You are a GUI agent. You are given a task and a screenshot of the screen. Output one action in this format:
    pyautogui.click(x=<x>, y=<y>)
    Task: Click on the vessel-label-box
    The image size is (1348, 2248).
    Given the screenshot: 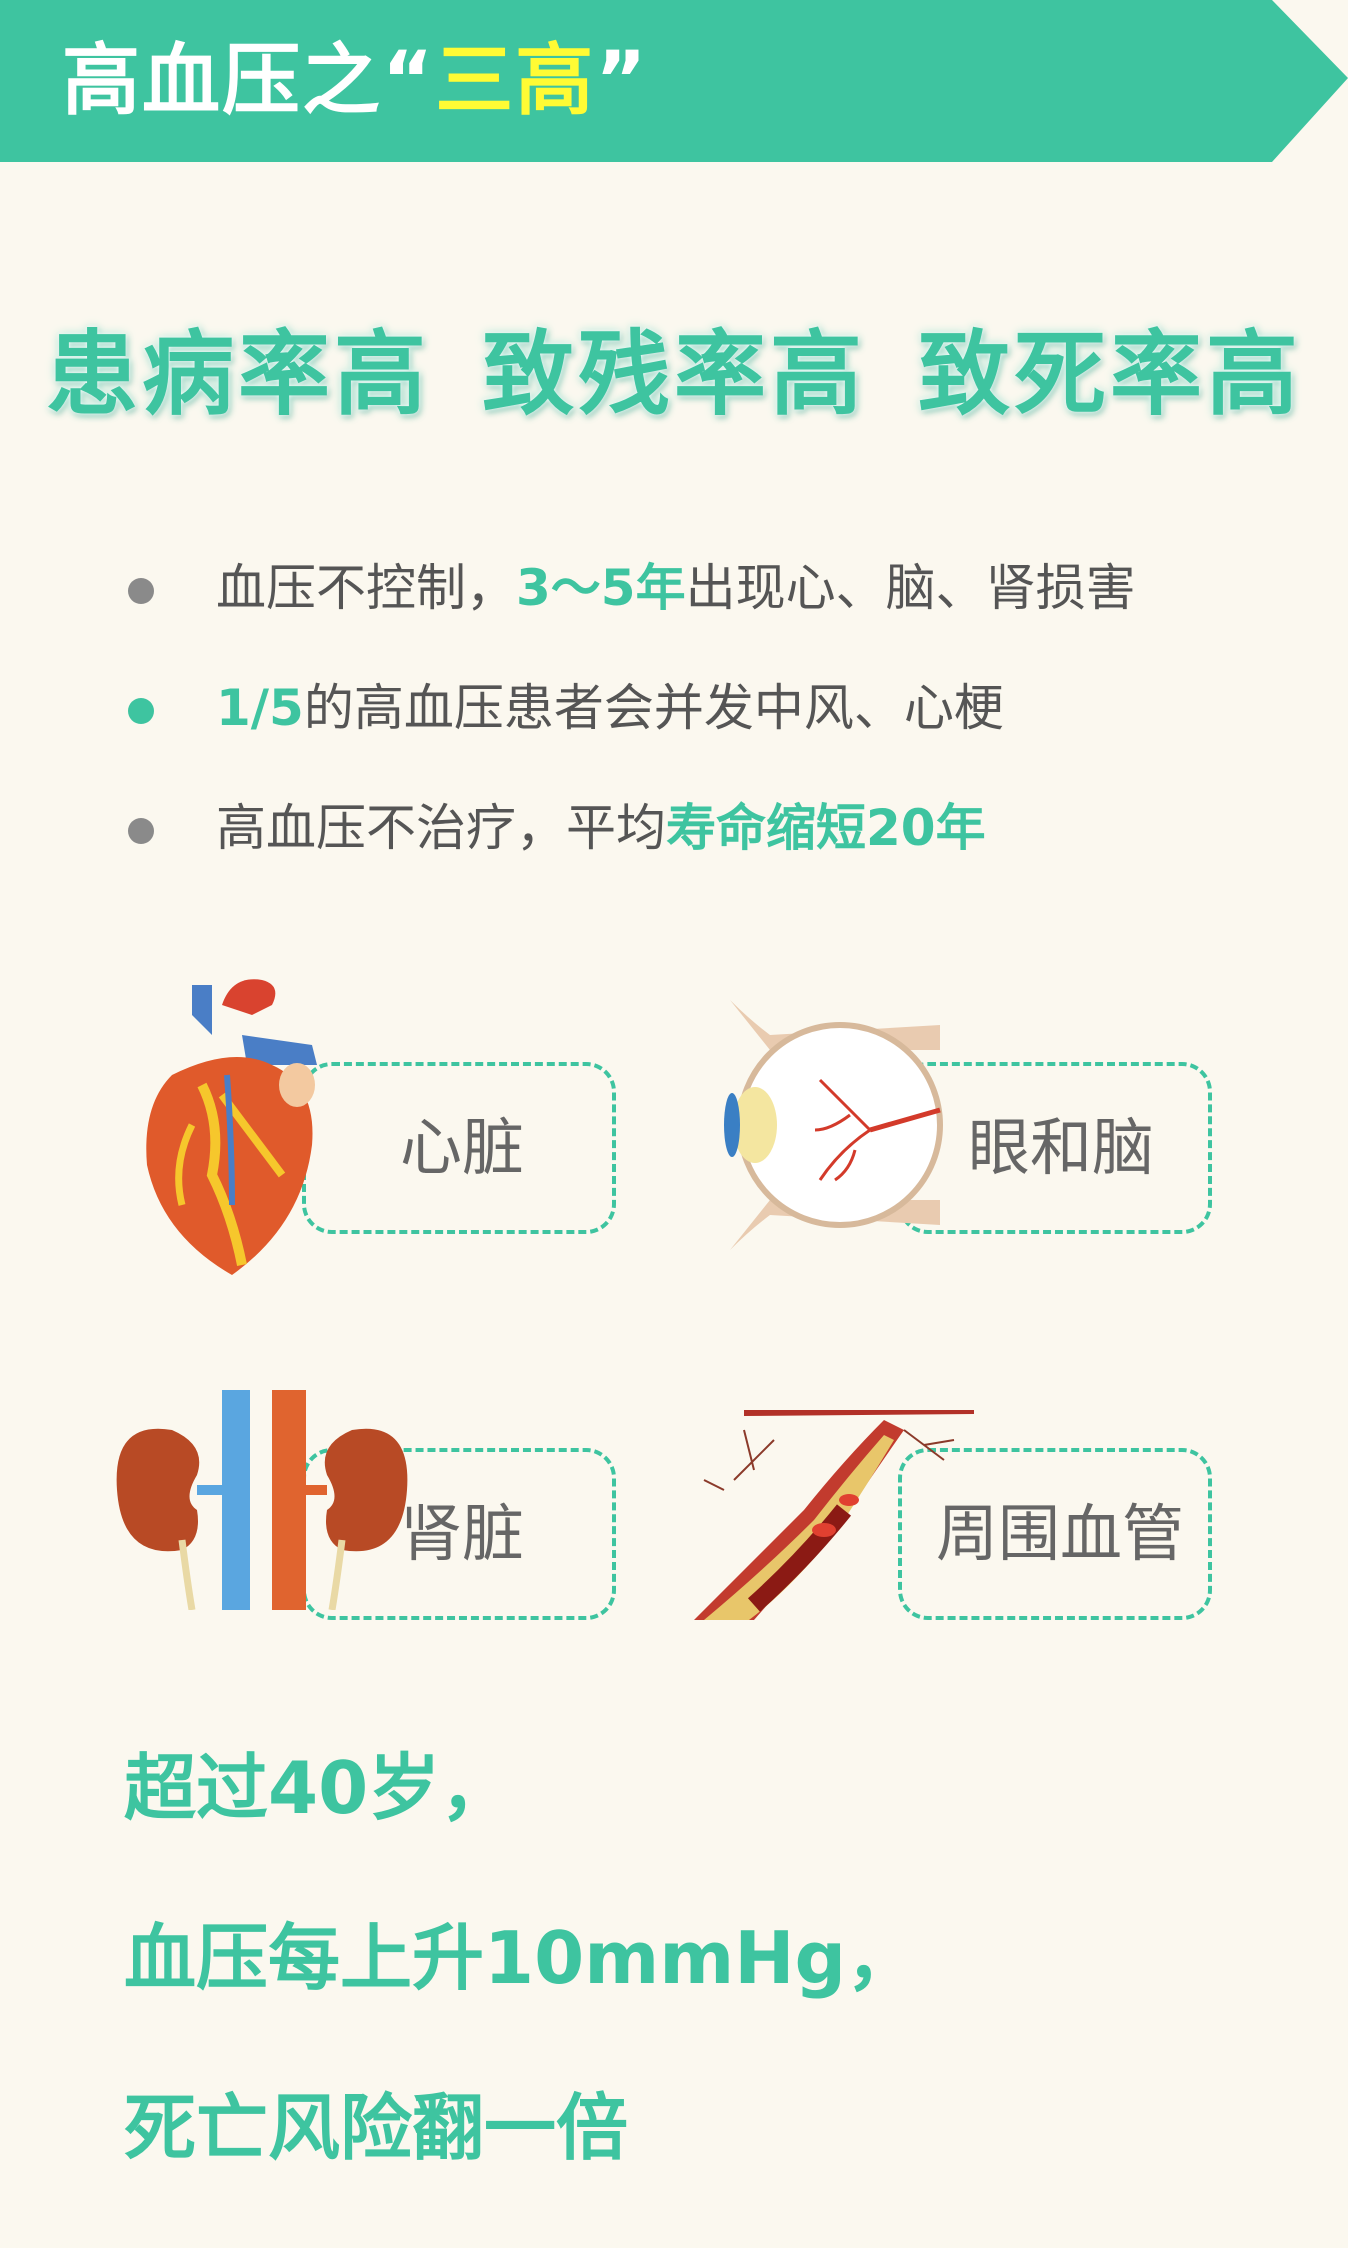 What is the action you would take?
    pyautogui.click(x=1055, y=1534)
    